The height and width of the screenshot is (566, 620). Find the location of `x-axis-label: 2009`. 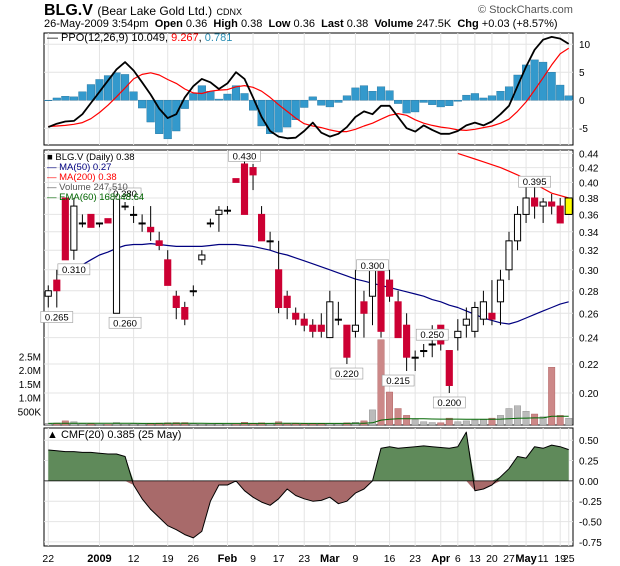

x-axis-label: 2009 is located at coordinates (99, 559).